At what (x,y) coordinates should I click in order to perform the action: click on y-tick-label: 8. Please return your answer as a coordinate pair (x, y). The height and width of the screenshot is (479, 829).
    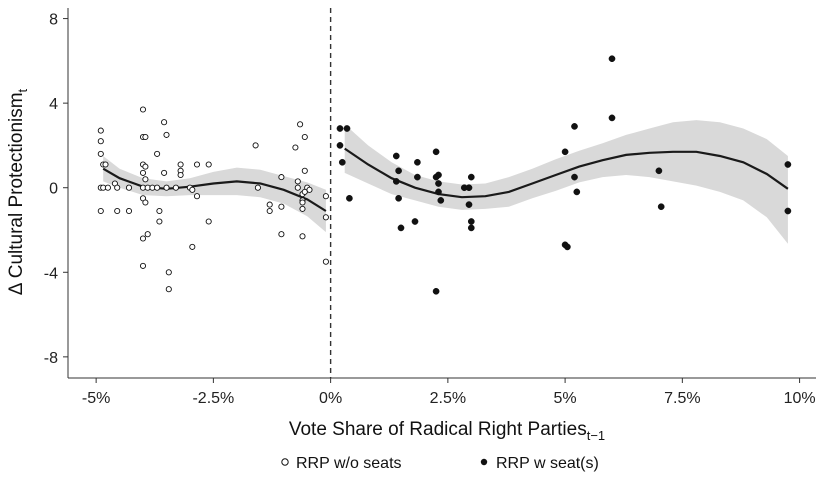
    Looking at the image, I should click on (53, 20).